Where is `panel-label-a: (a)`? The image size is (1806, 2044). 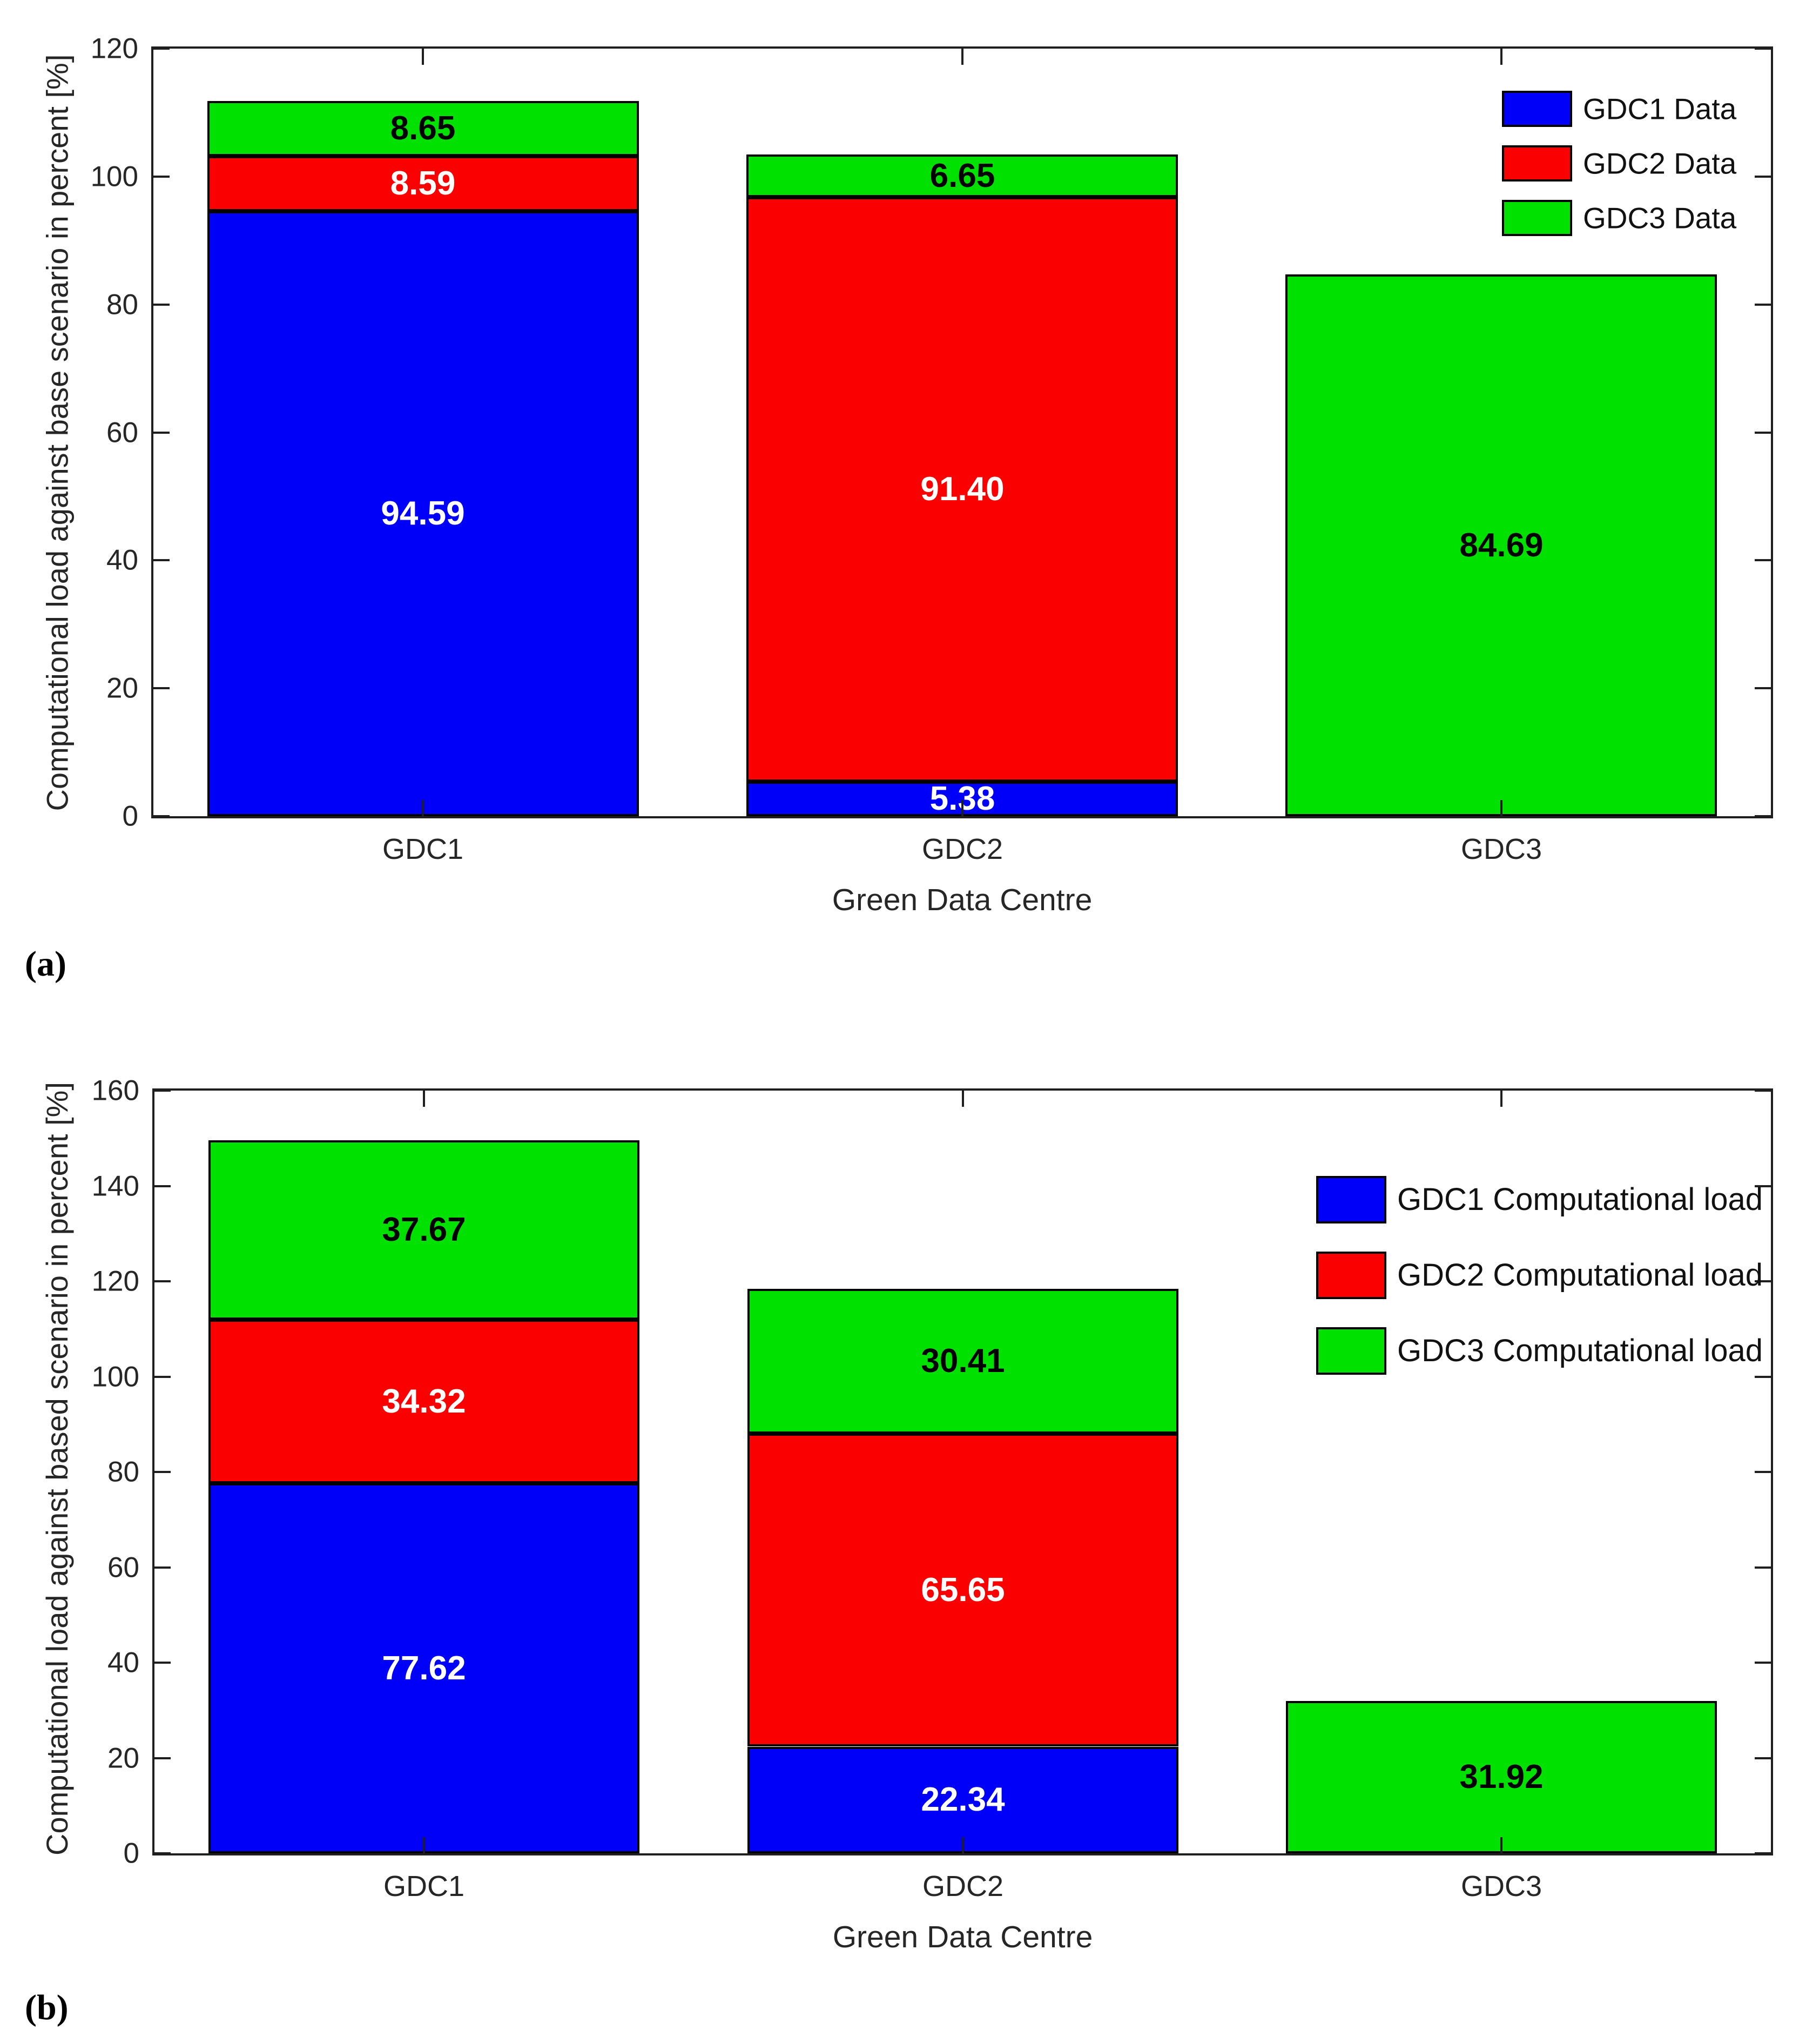
panel-label-a: (a) is located at coordinates (45, 964).